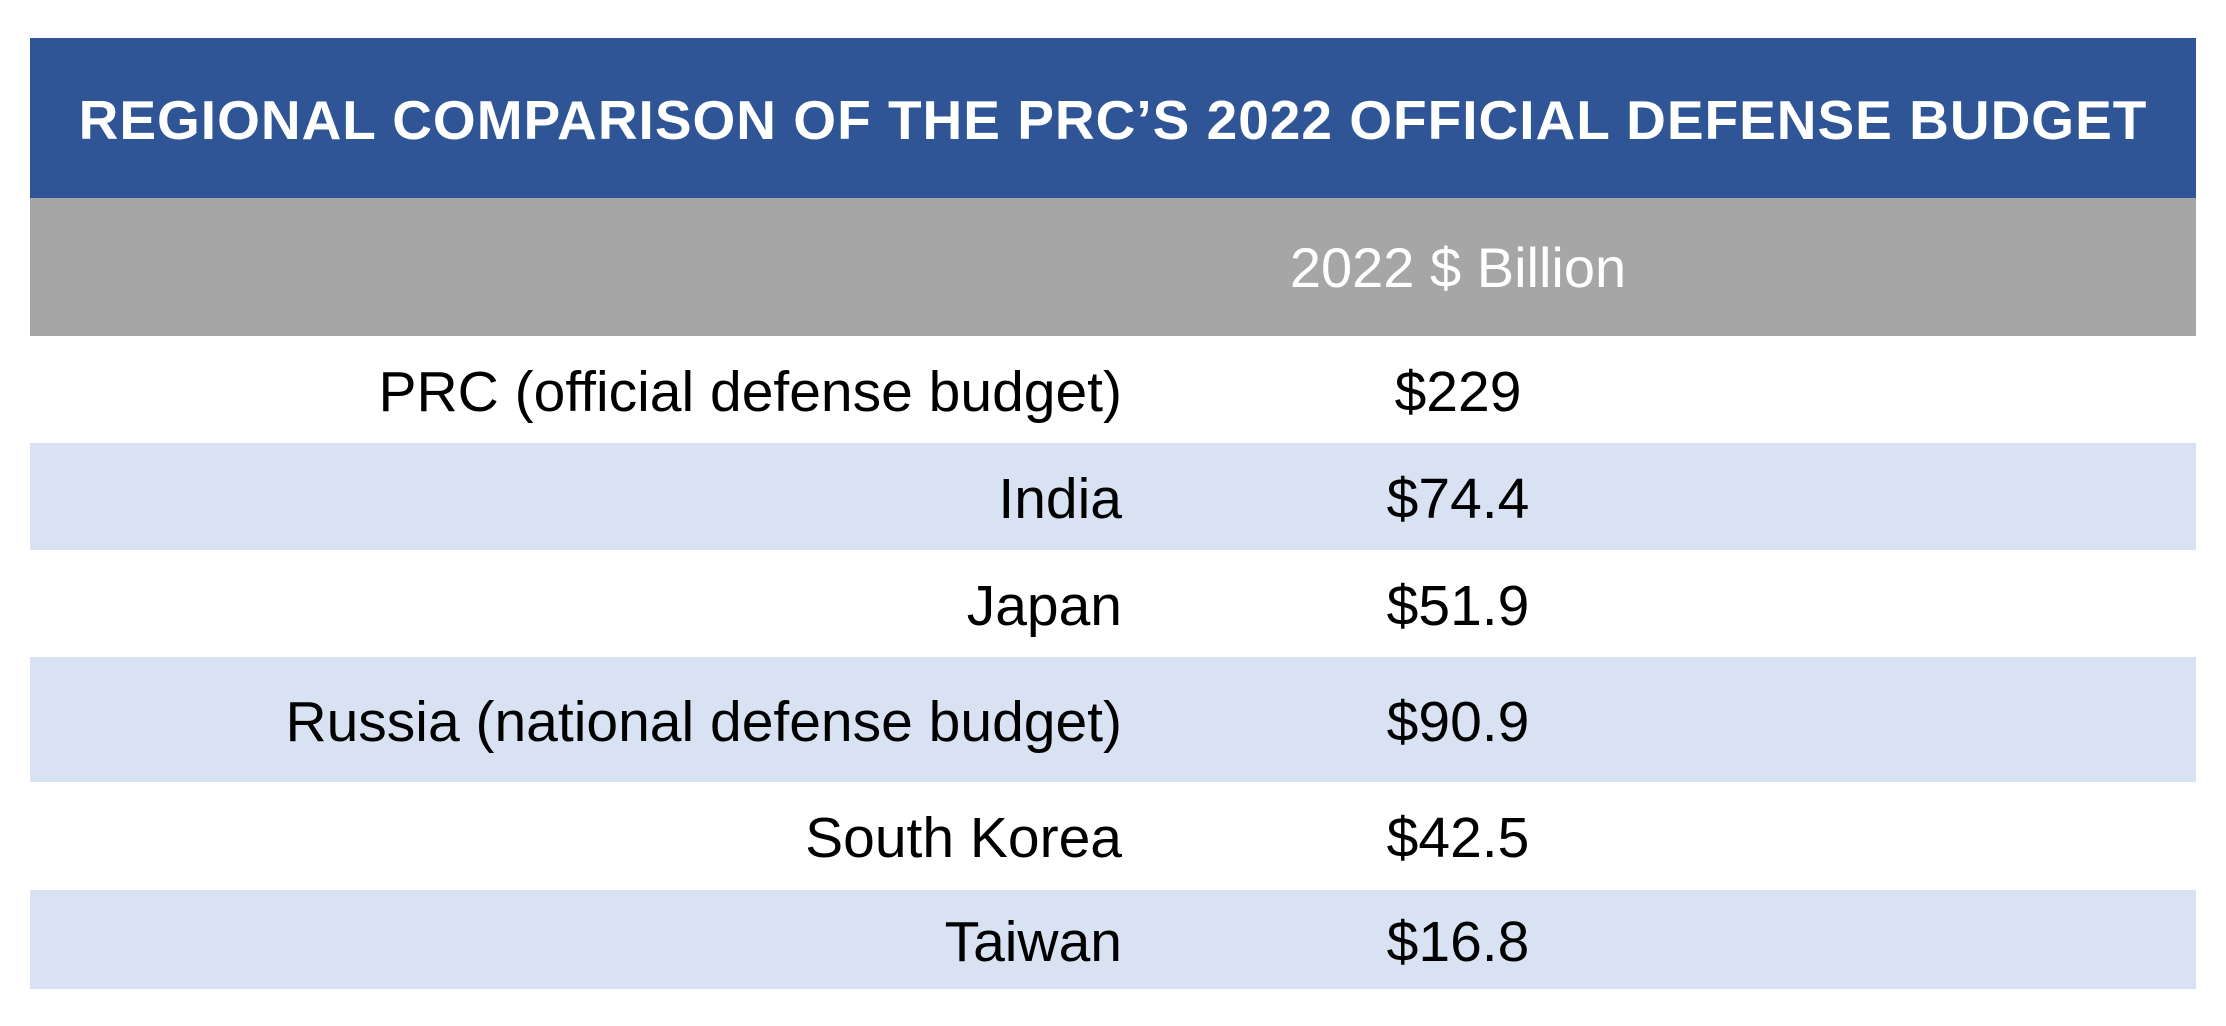 The image size is (2226, 1026). I want to click on row-label: PRC (official defense budget), so click(750, 391).